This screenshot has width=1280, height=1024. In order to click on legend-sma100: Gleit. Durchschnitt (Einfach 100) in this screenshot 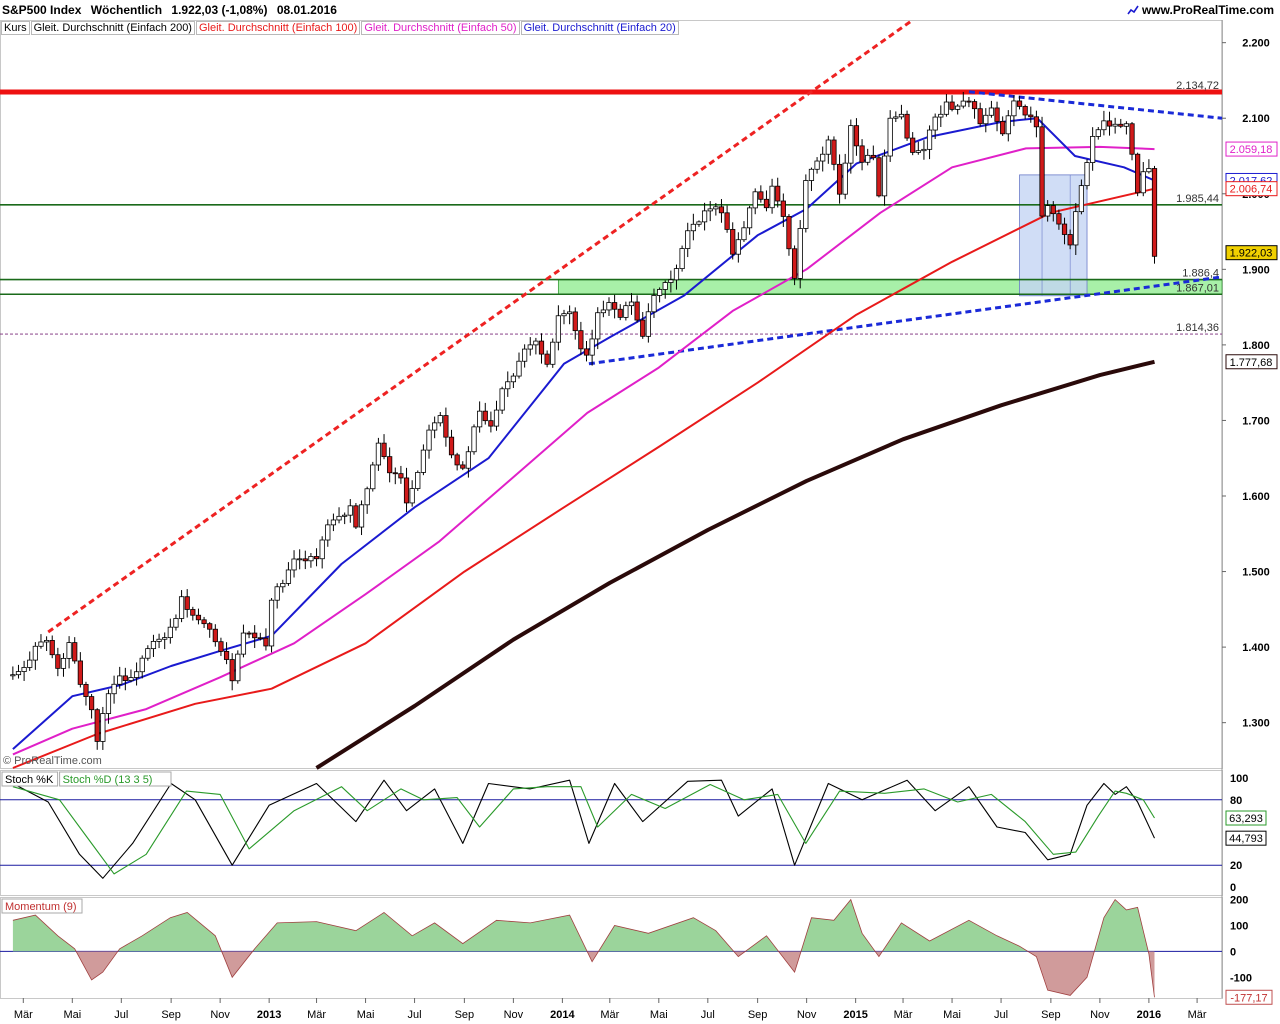, I will do `click(278, 28)`.